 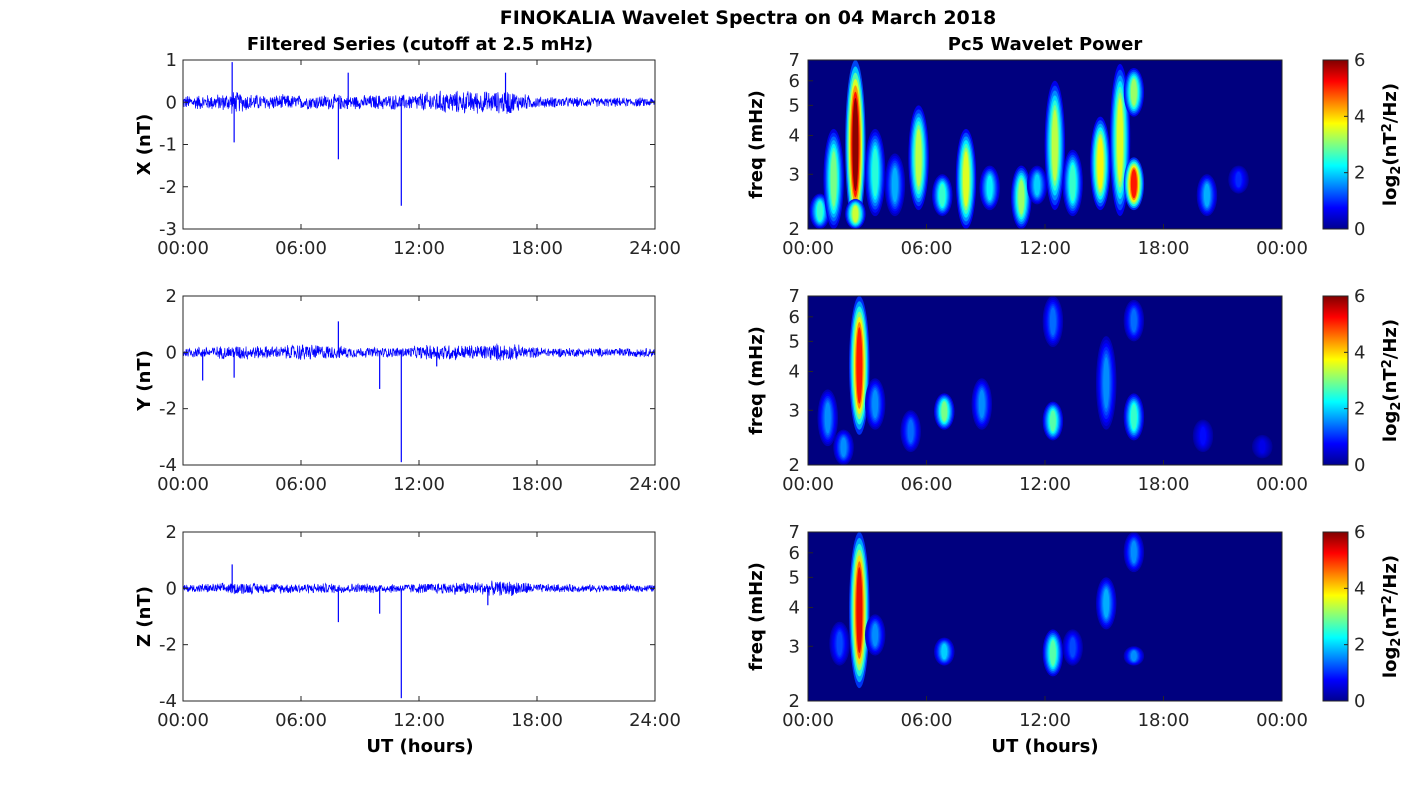 I want to click on series-line-x, so click(x=419, y=102).